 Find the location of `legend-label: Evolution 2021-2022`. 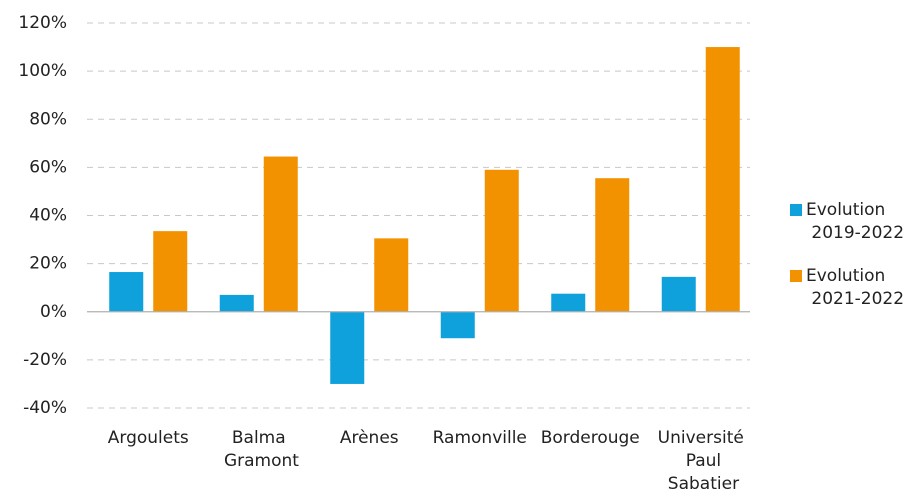

legend-label: Evolution 2021-2022 is located at coordinates (855, 287).